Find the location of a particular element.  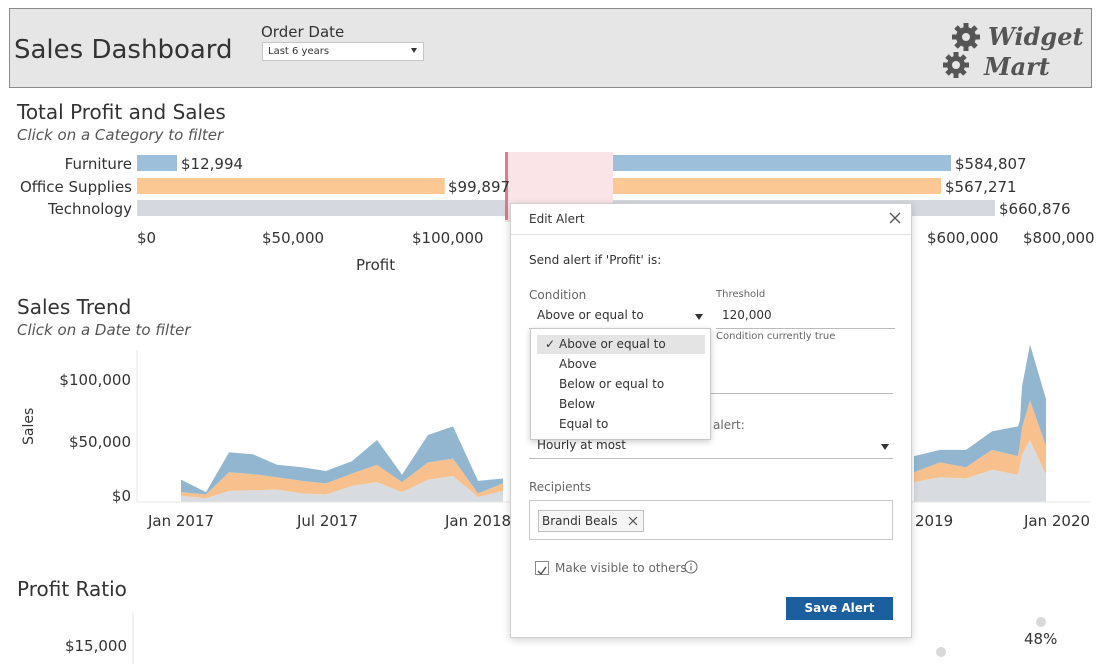

profit-axis-label: Profit is located at coordinates (376, 265).